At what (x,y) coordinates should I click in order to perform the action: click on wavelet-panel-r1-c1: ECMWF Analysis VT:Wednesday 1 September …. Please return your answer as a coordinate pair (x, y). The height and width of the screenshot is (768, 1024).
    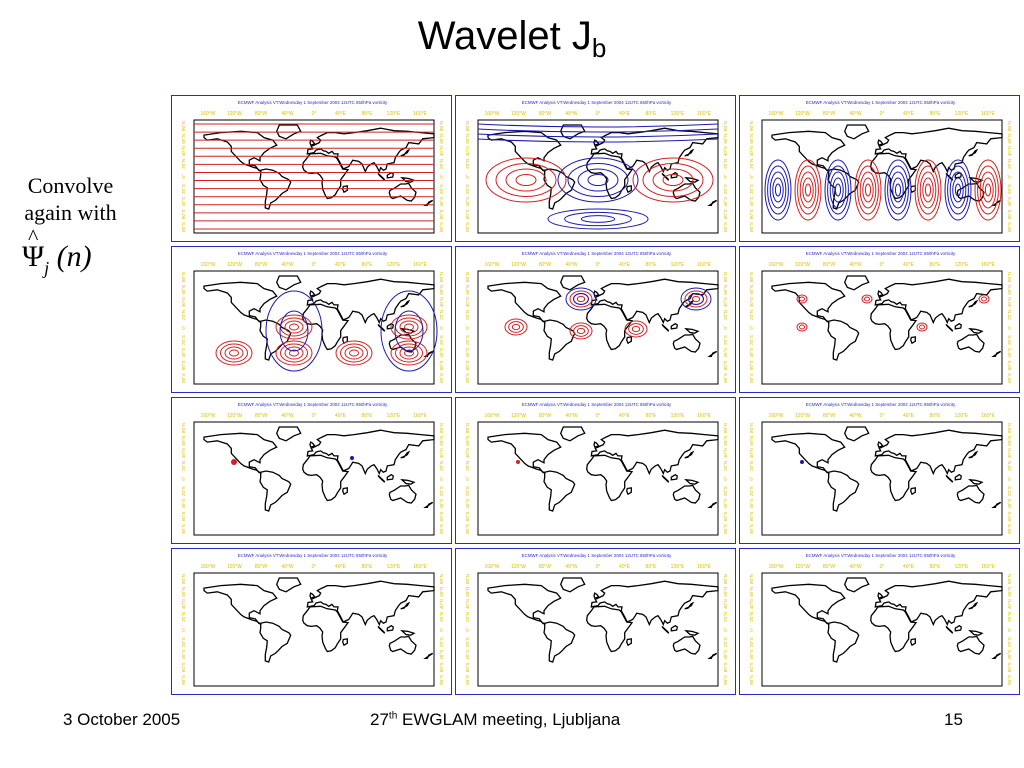
    Looking at the image, I should click on (311, 168).